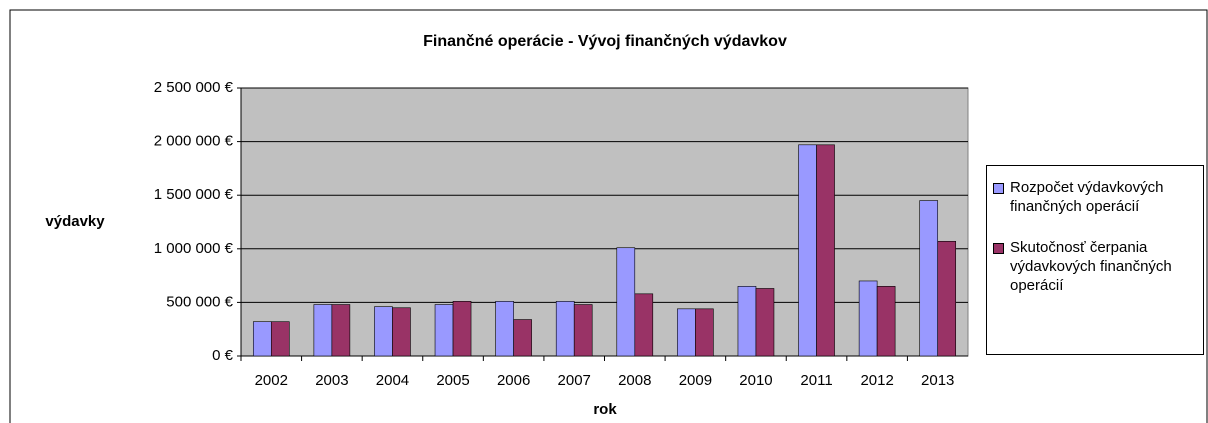 The image size is (1208, 423). What do you see at coordinates (695, 380) in the screenshot?
I see `x-tick-label: 2009` at bounding box center [695, 380].